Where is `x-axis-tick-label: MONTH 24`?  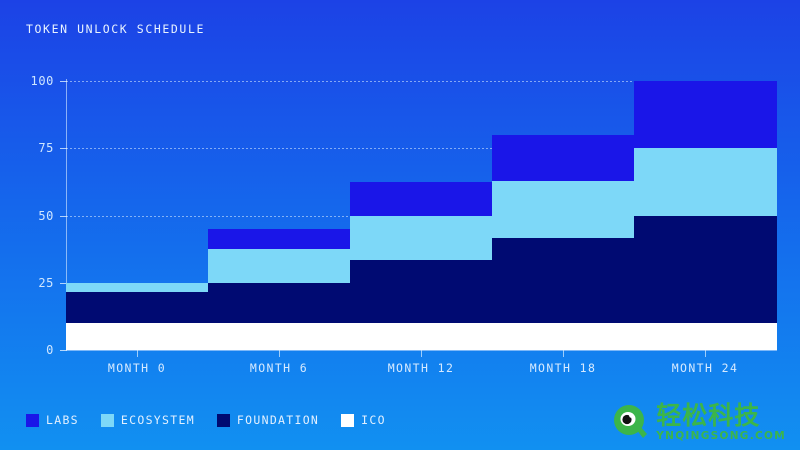
x-axis-tick-label: MONTH 24 is located at coordinates (705, 368).